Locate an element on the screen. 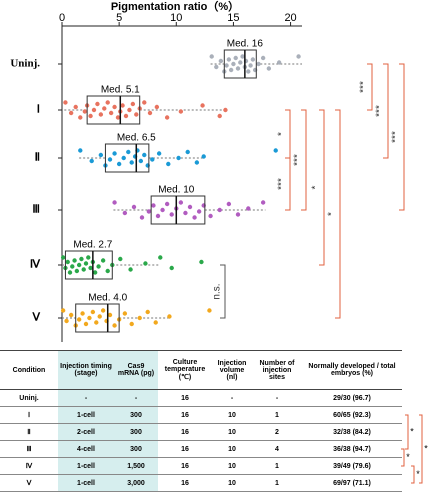 This screenshot has height=499, width=433. table-row: Ⅱ 2-cell 300 16 10 2 32/38 (84.2) is located at coordinates (201, 432).